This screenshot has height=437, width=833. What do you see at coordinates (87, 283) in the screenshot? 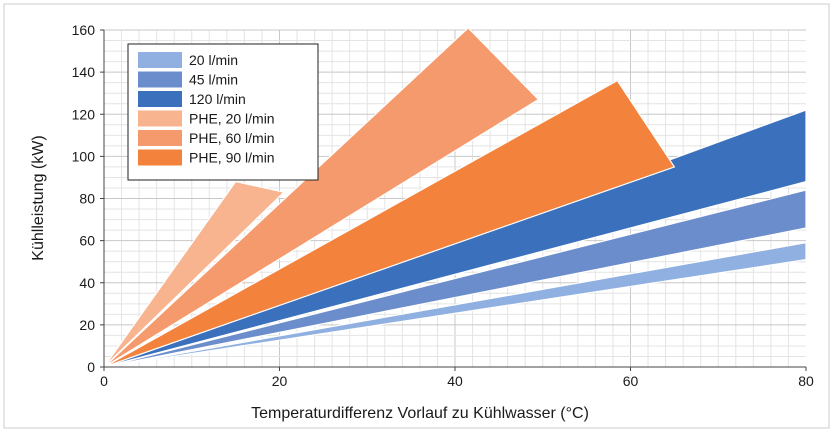
I see `y-tick-label: 40` at bounding box center [87, 283].